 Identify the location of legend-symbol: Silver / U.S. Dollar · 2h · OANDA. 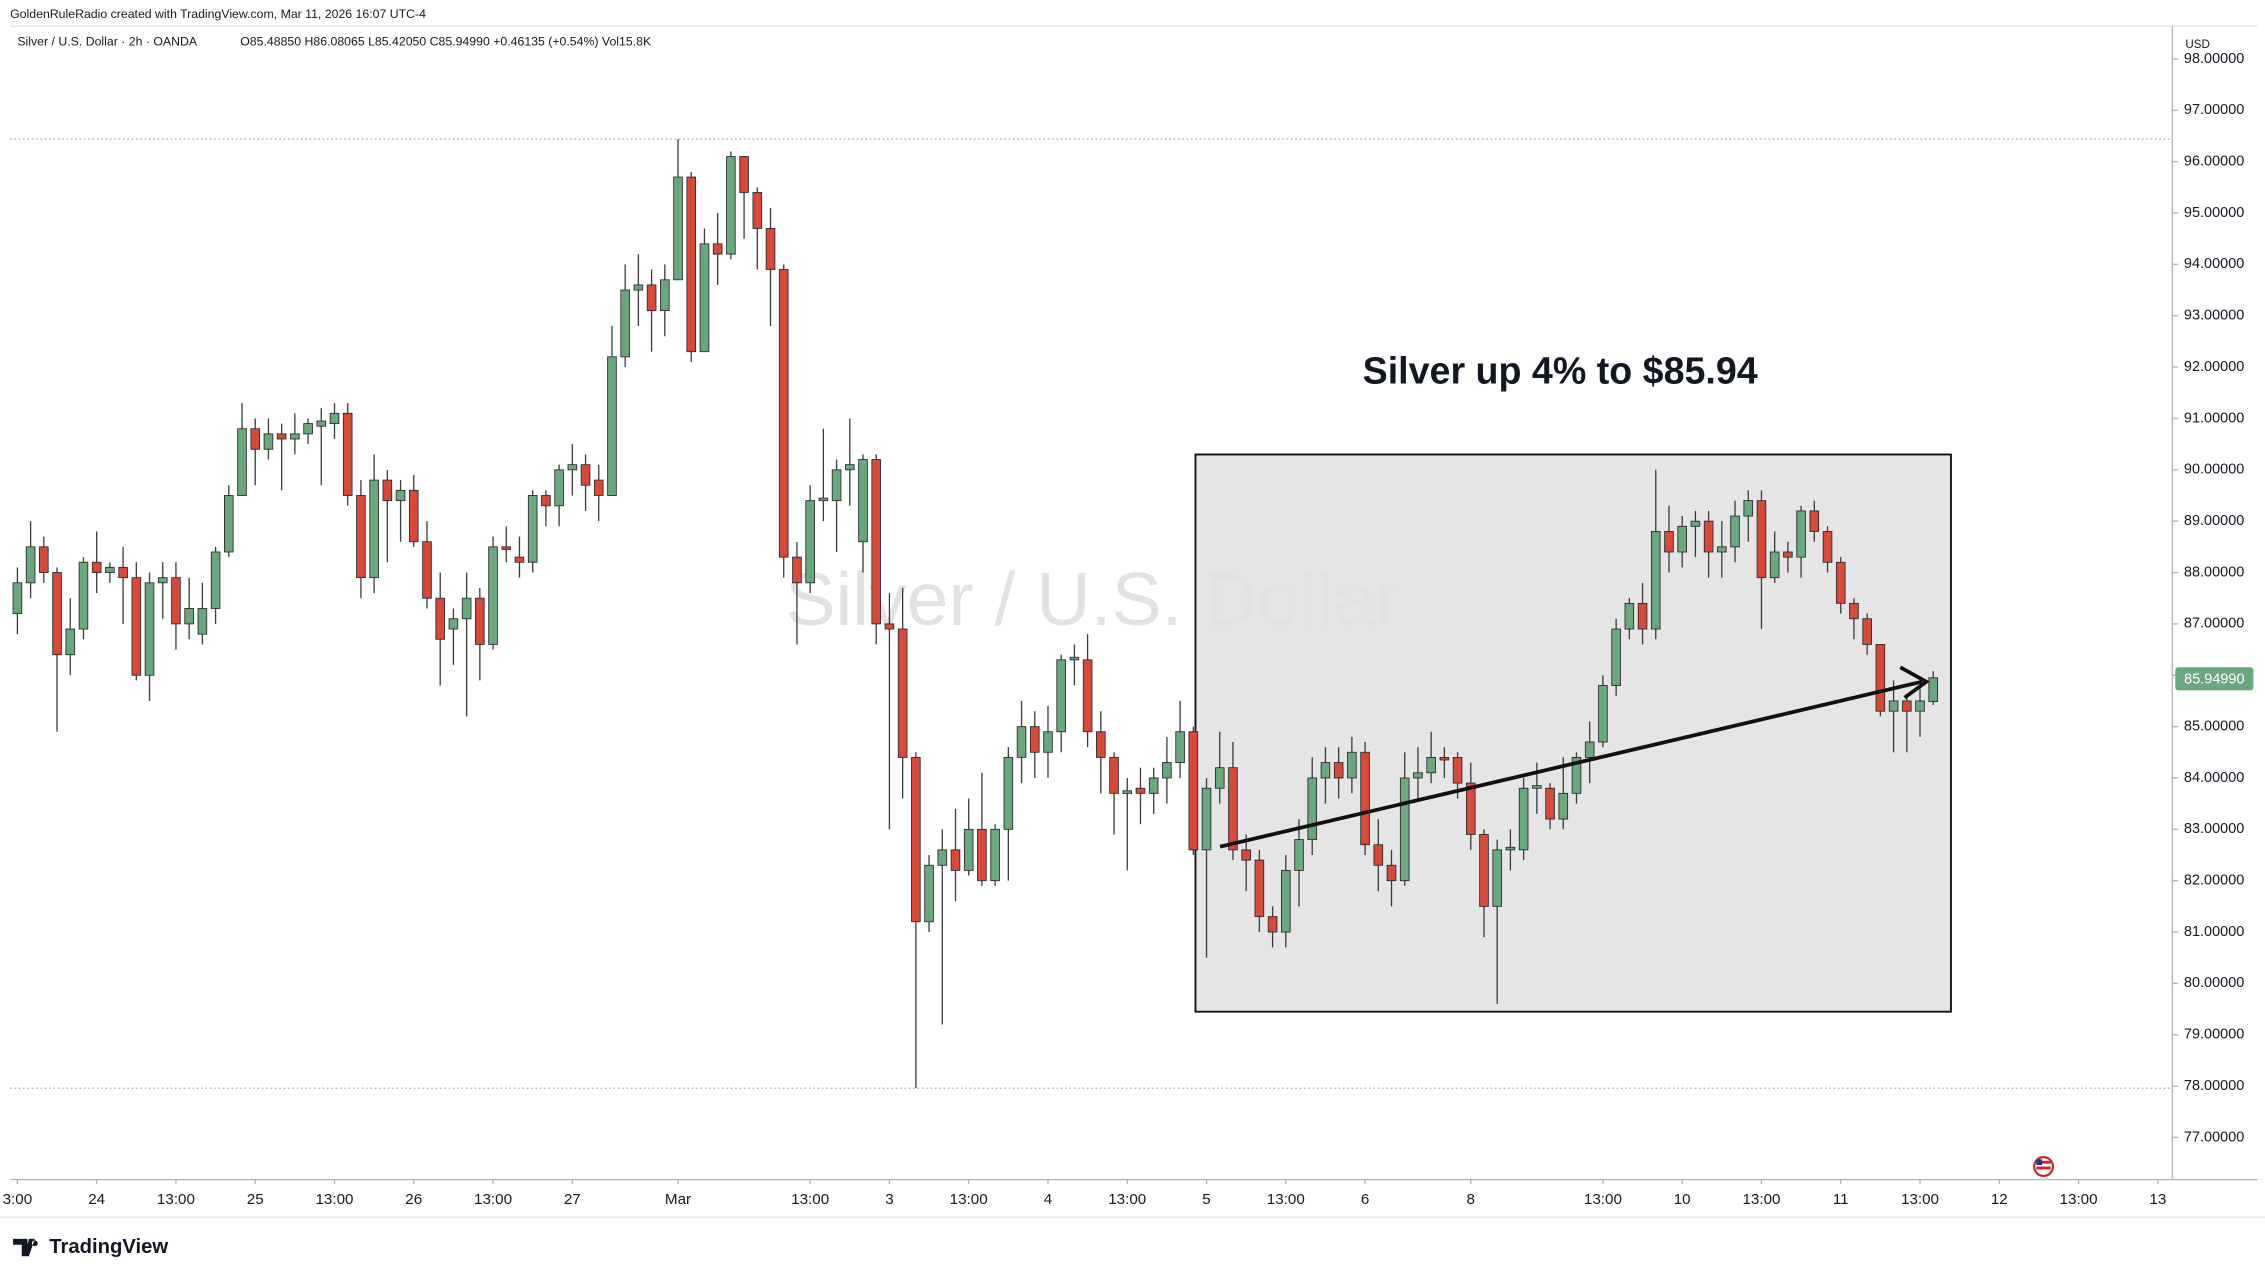
(107, 41).